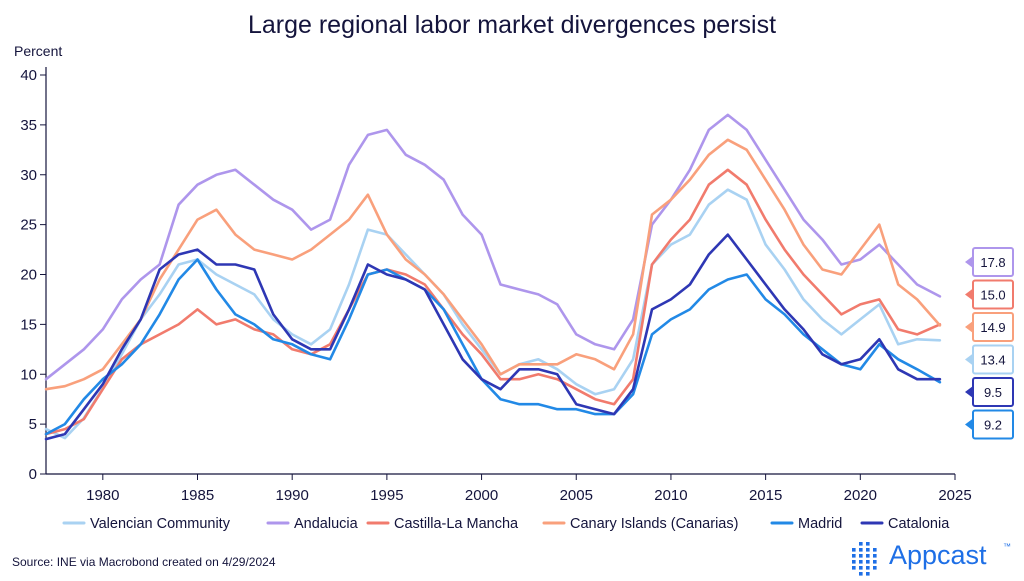  What do you see at coordinates (28, 75) in the screenshot?
I see `y-tick-label: 40` at bounding box center [28, 75].